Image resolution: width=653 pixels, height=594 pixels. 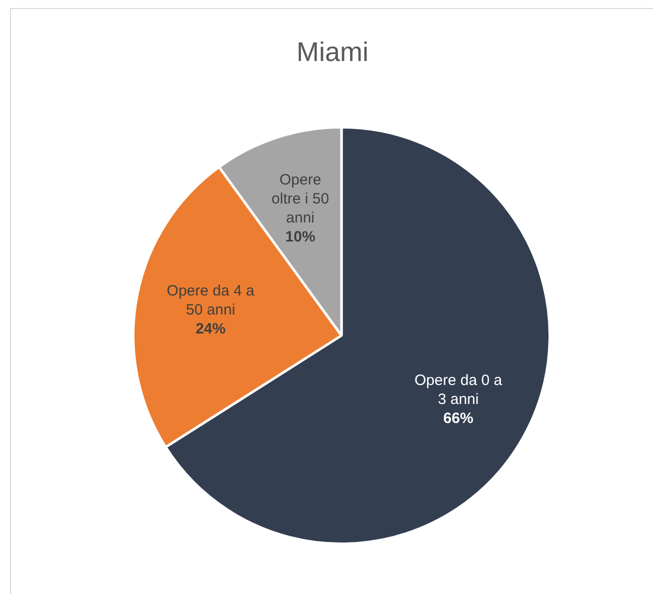 I want to click on slice-label: Opere da 0 a 3 anni, so click(x=458, y=390).